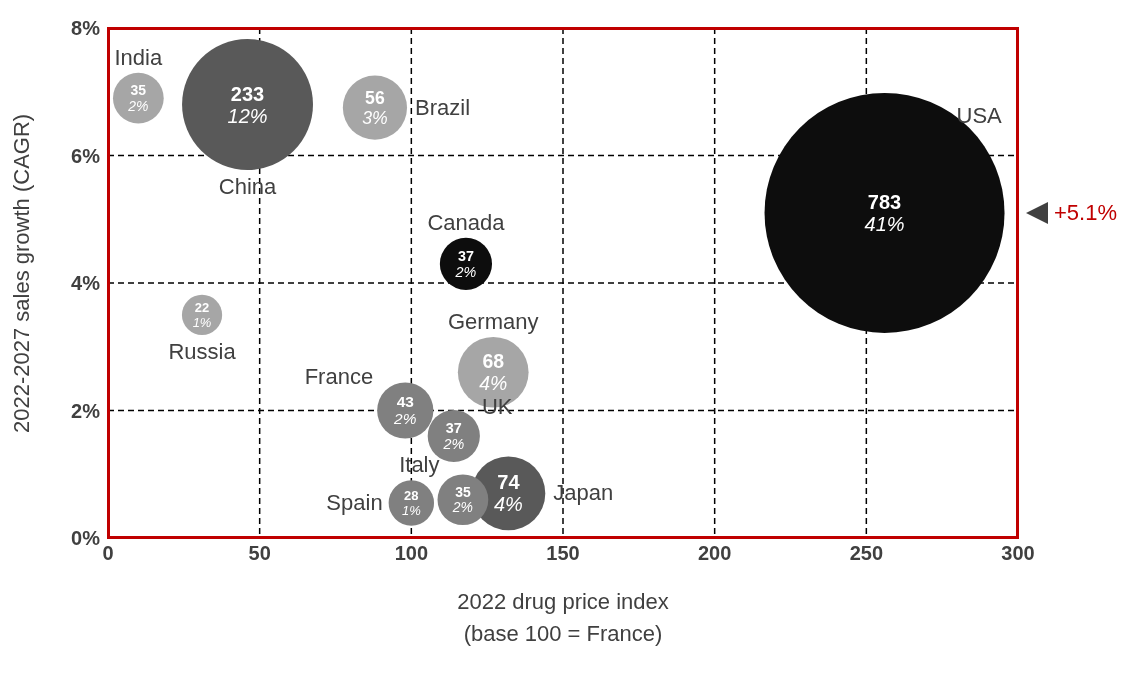  What do you see at coordinates (339, 377) in the screenshot?
I see `series-label: France` at bounding box center [339, 377].